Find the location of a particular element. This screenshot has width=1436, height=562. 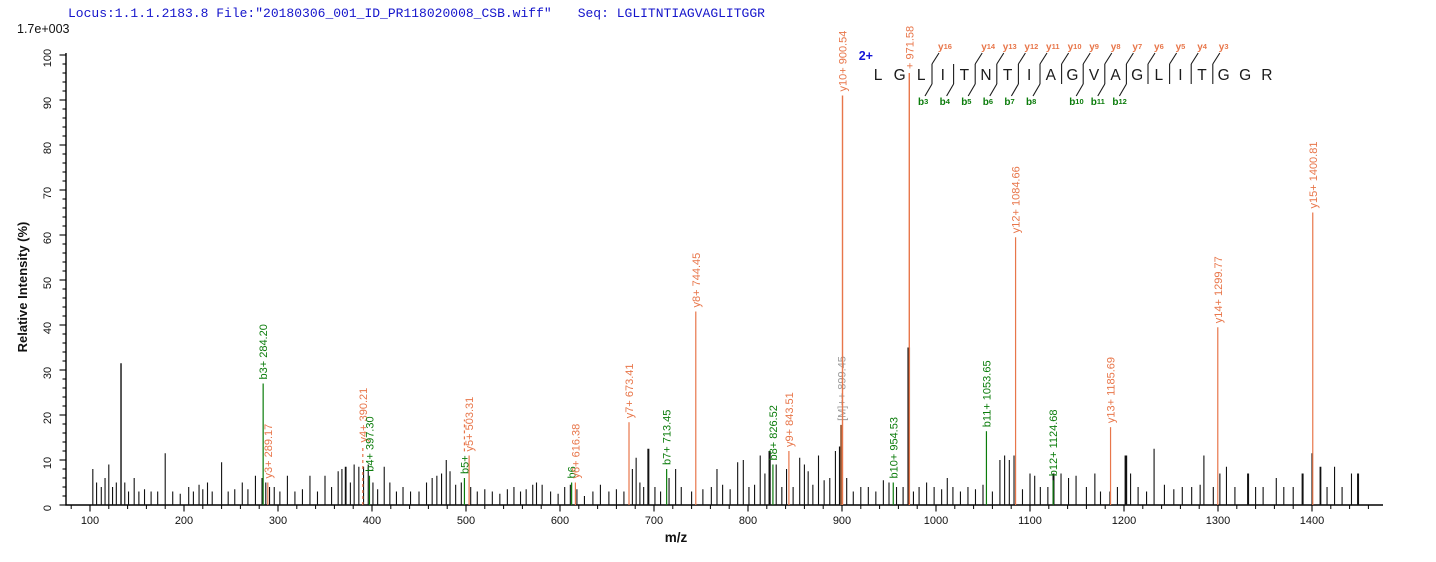

fragment-peak-b8: b8+ 826.52 is located at coordinates (774, 455).